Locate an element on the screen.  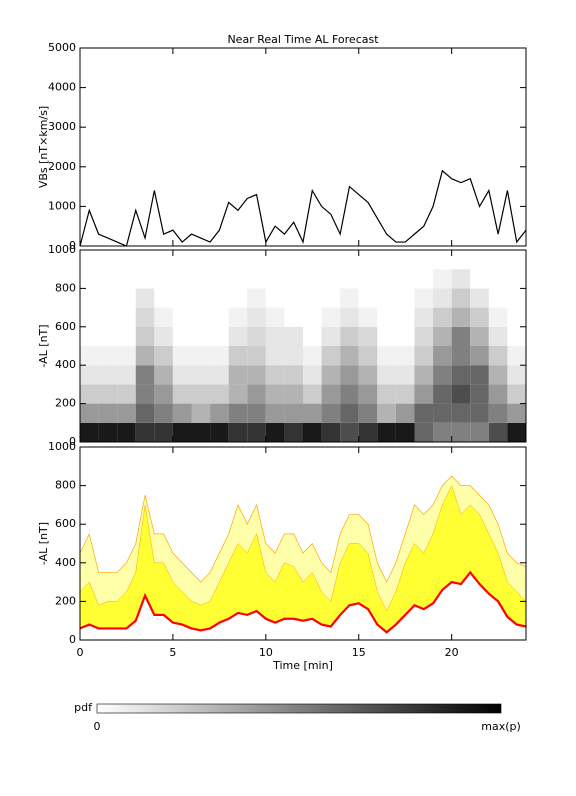
y-tick-label: 600 is located at coordinates (65, 523).